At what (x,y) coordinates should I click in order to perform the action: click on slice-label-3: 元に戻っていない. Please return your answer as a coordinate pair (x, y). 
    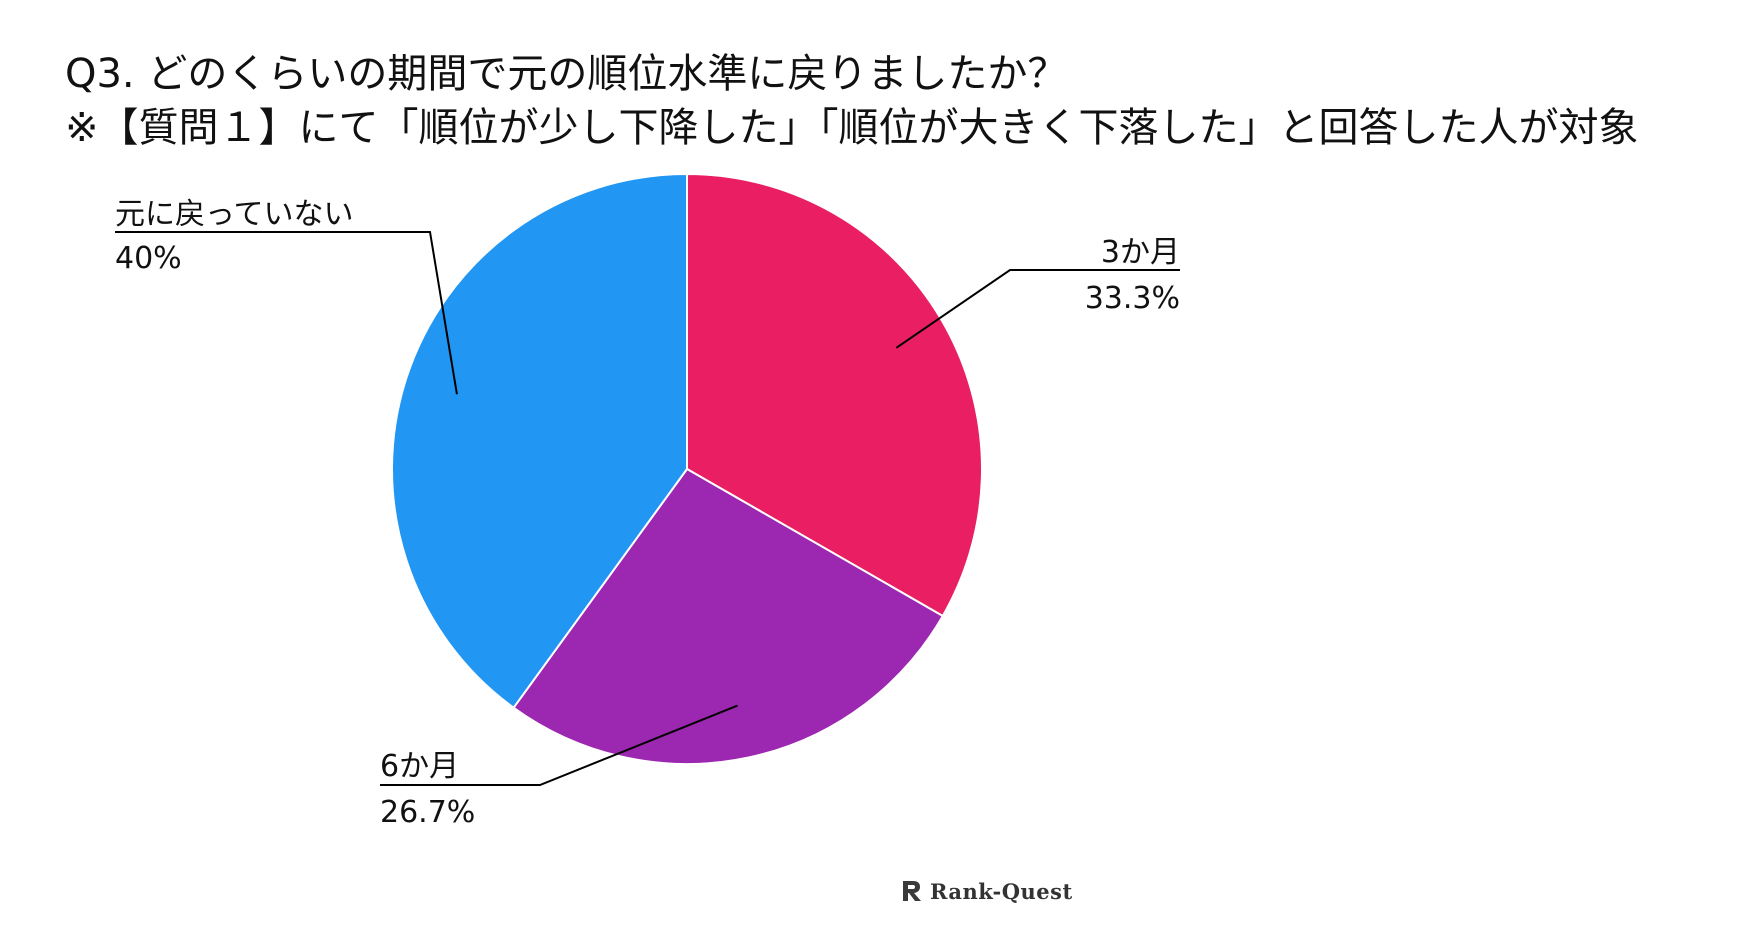
    Looking at the image, I should click on (234, 214).